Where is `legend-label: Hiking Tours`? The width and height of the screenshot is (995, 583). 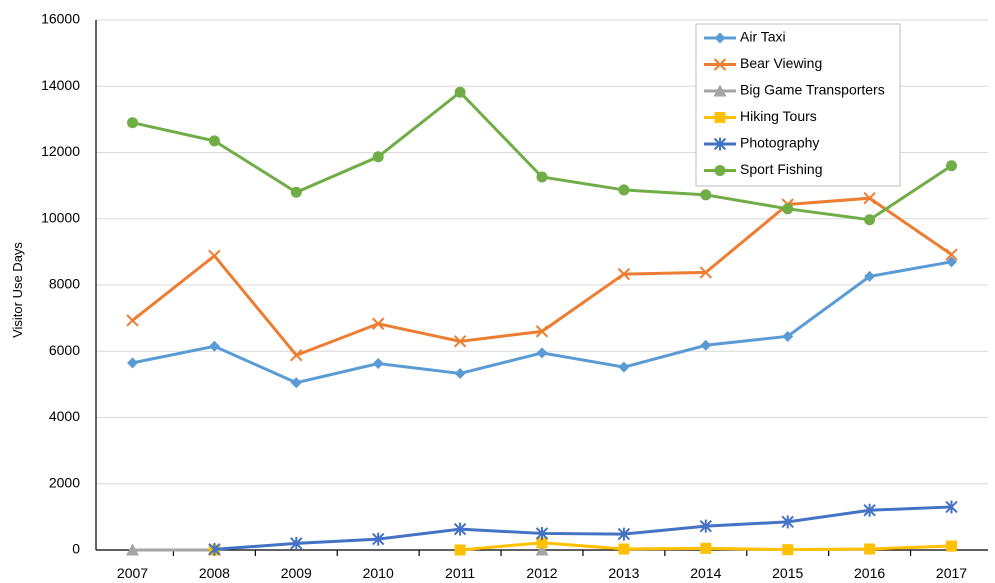
legend-label: Hiking Tours is located at coordinates (778, 116).